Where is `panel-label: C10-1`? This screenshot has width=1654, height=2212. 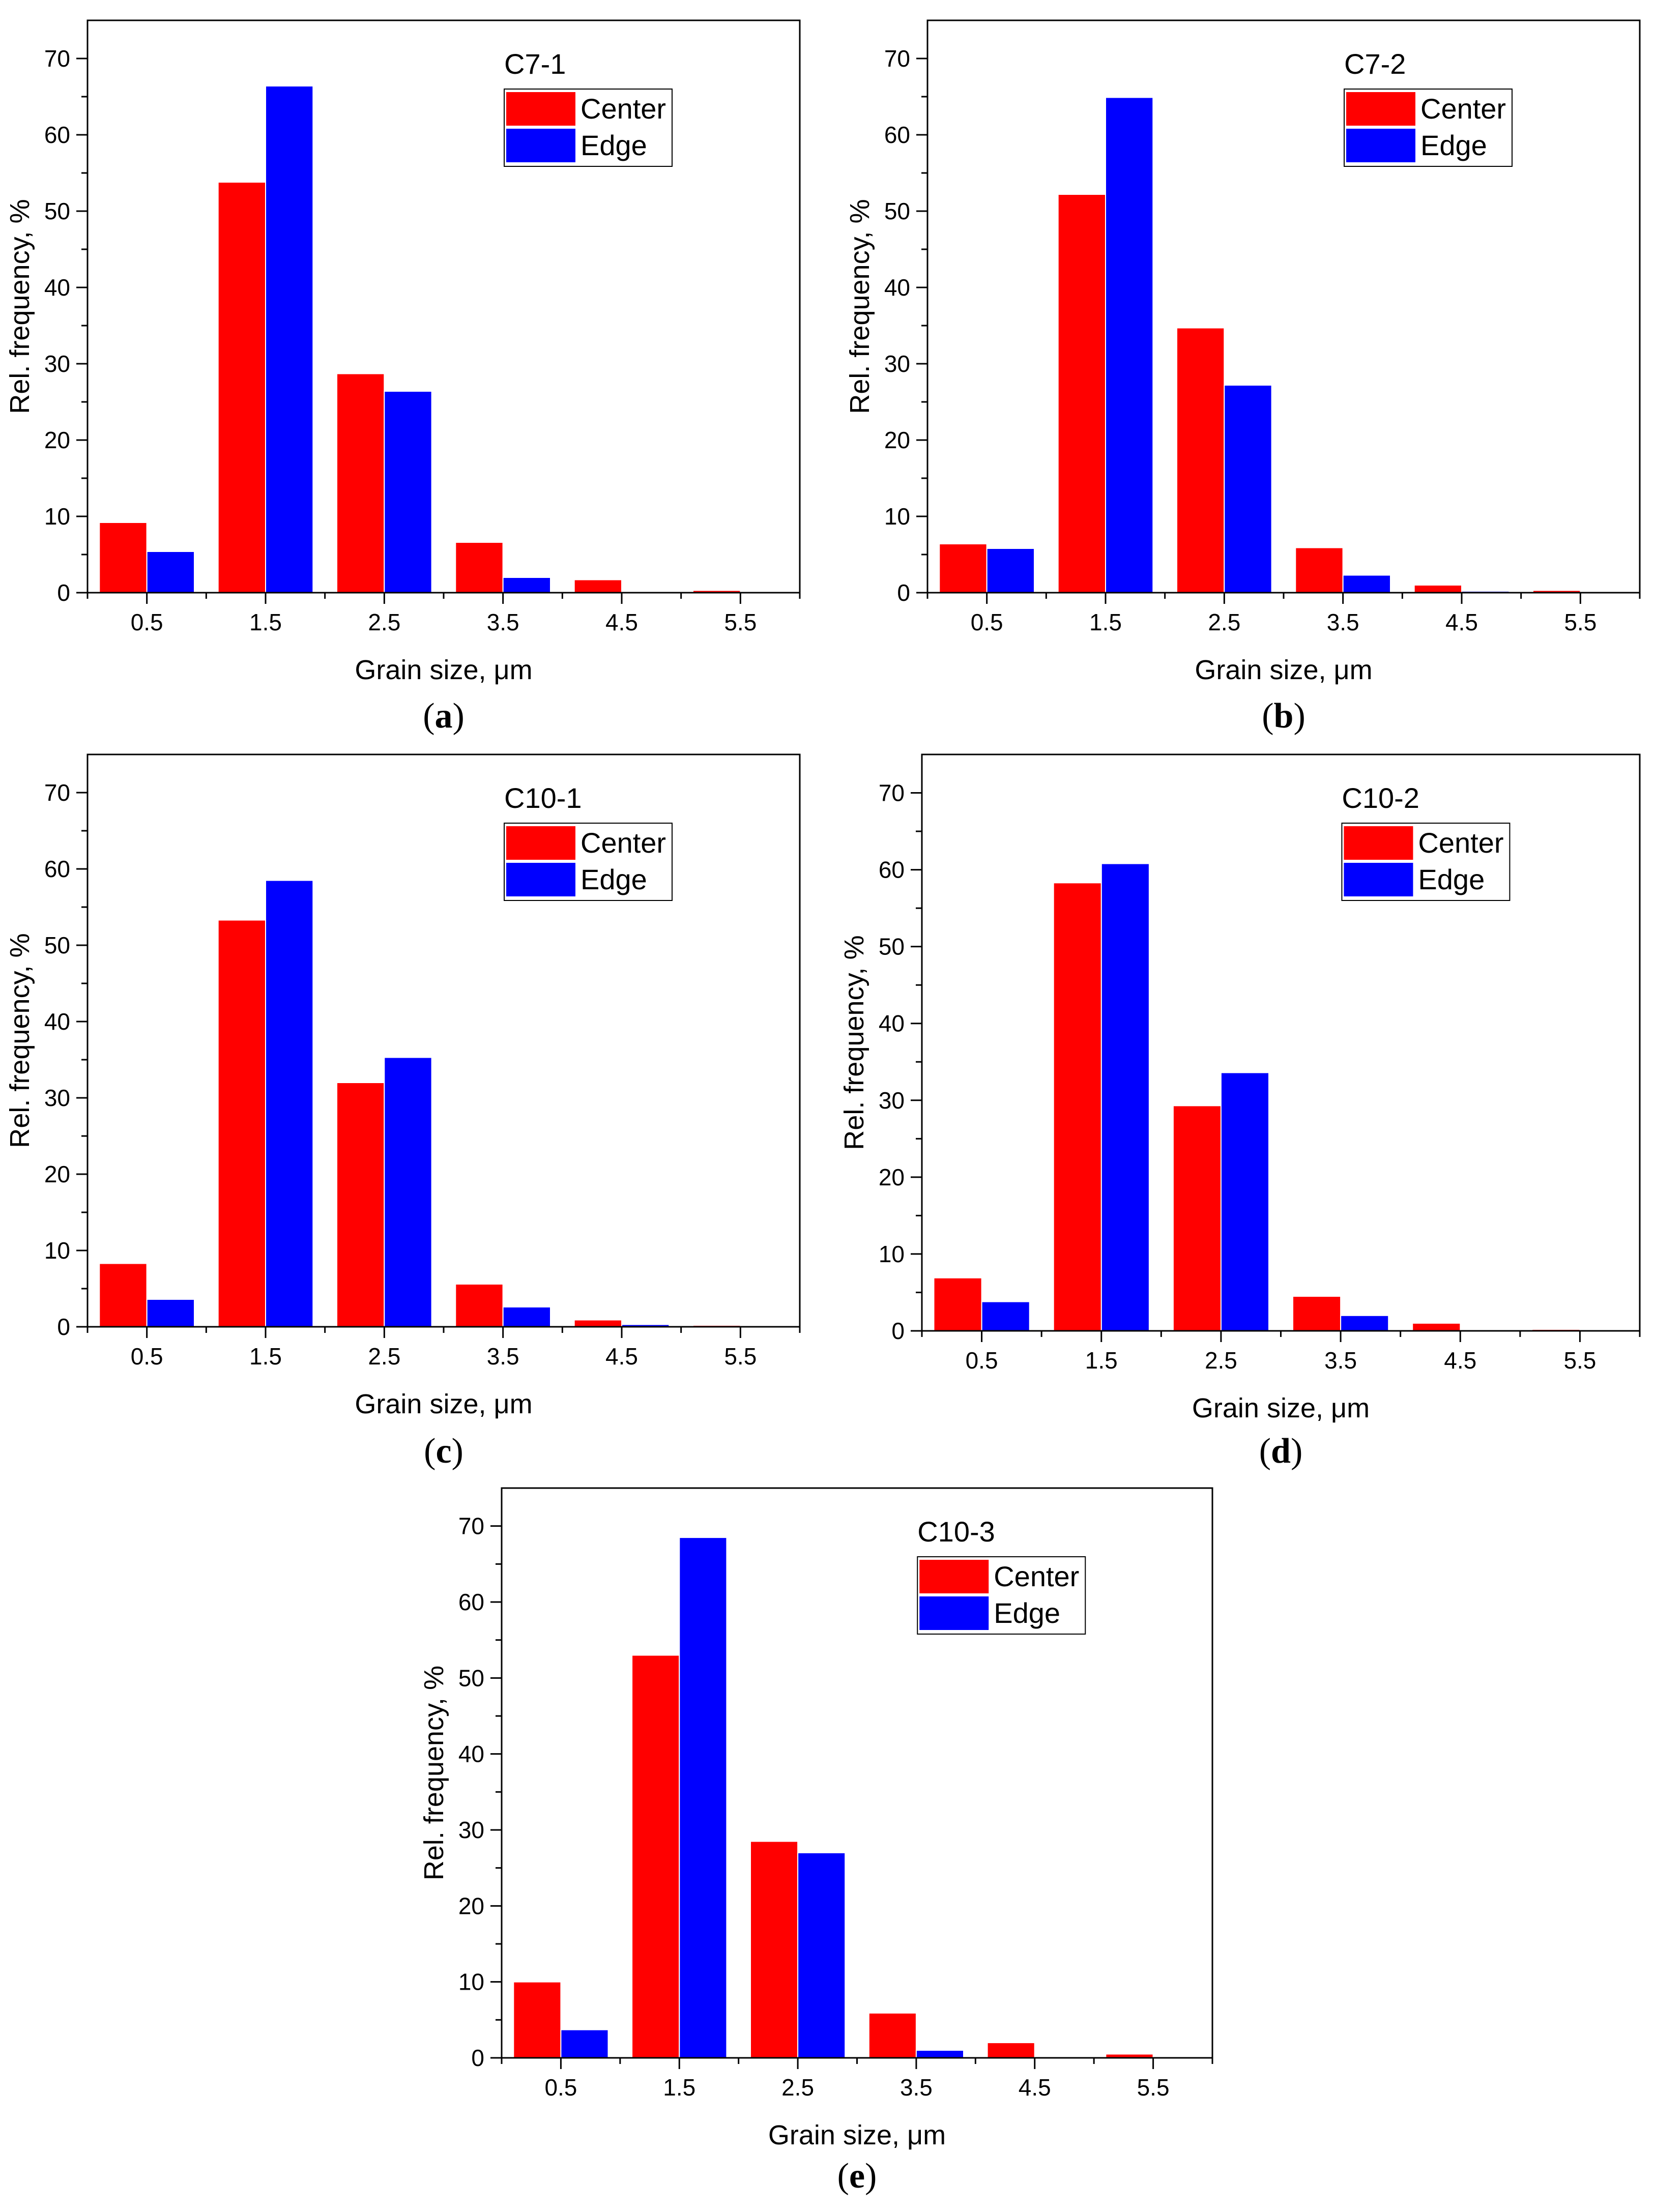
panel-label: C10-1 is located at coordinates (543, 798).